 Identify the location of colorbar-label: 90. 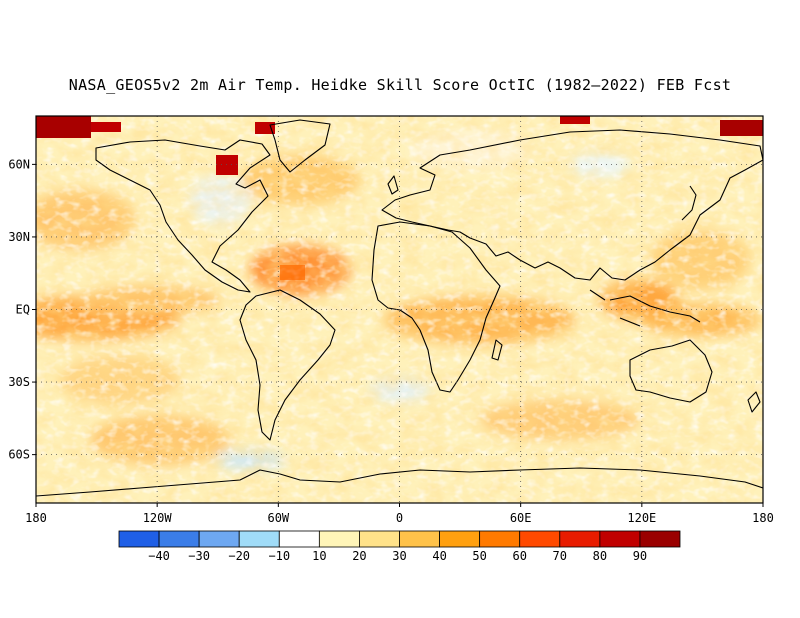
(640, 556).